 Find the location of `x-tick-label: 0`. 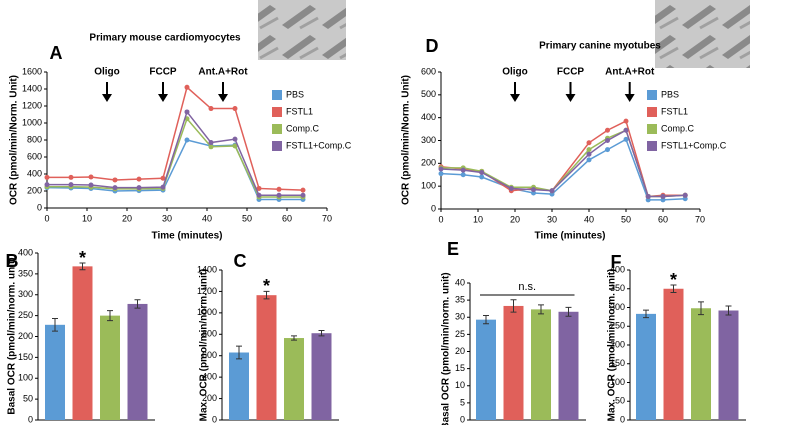

x-tick-label: 0 is located at coordinates (46, 218).